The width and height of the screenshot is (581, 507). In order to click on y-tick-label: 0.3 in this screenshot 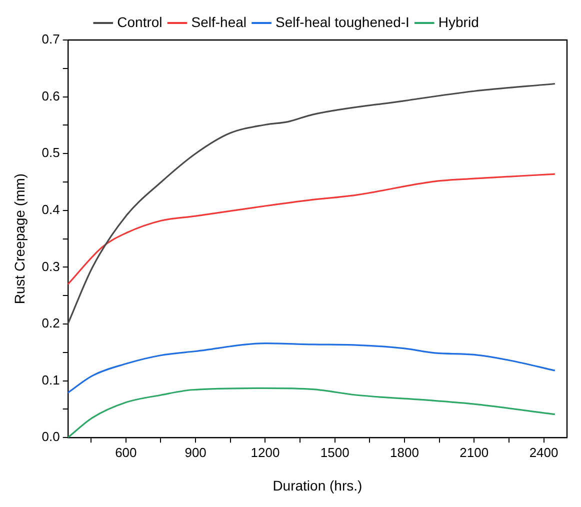, I will do `click(51, 266)`.